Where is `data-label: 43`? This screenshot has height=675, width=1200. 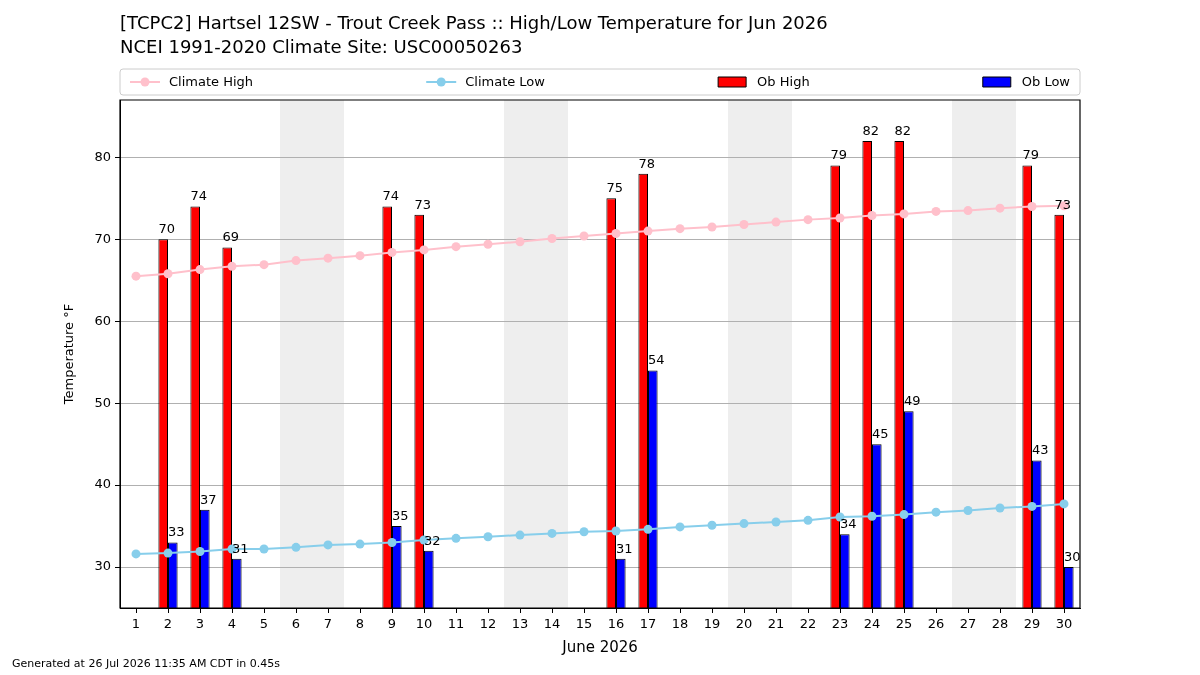
data-label: 43 is located at coordinates (1040, 450).